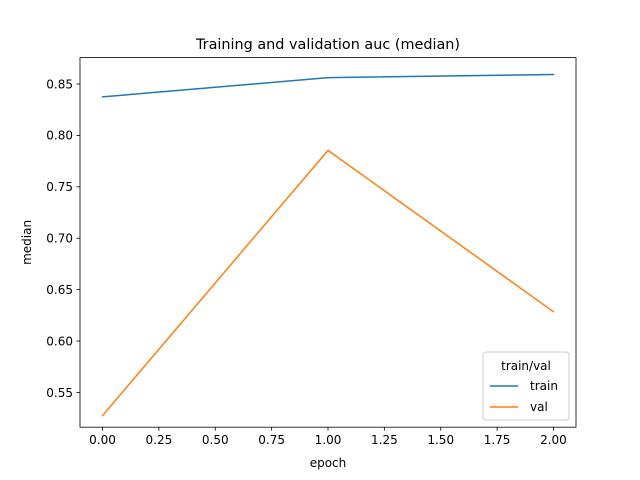 The height and width of the screenshot is (480, 640). Describe the element at coordinates (215, 440) in the screenshot. I see `x-tick-label: 0.50` at that location.